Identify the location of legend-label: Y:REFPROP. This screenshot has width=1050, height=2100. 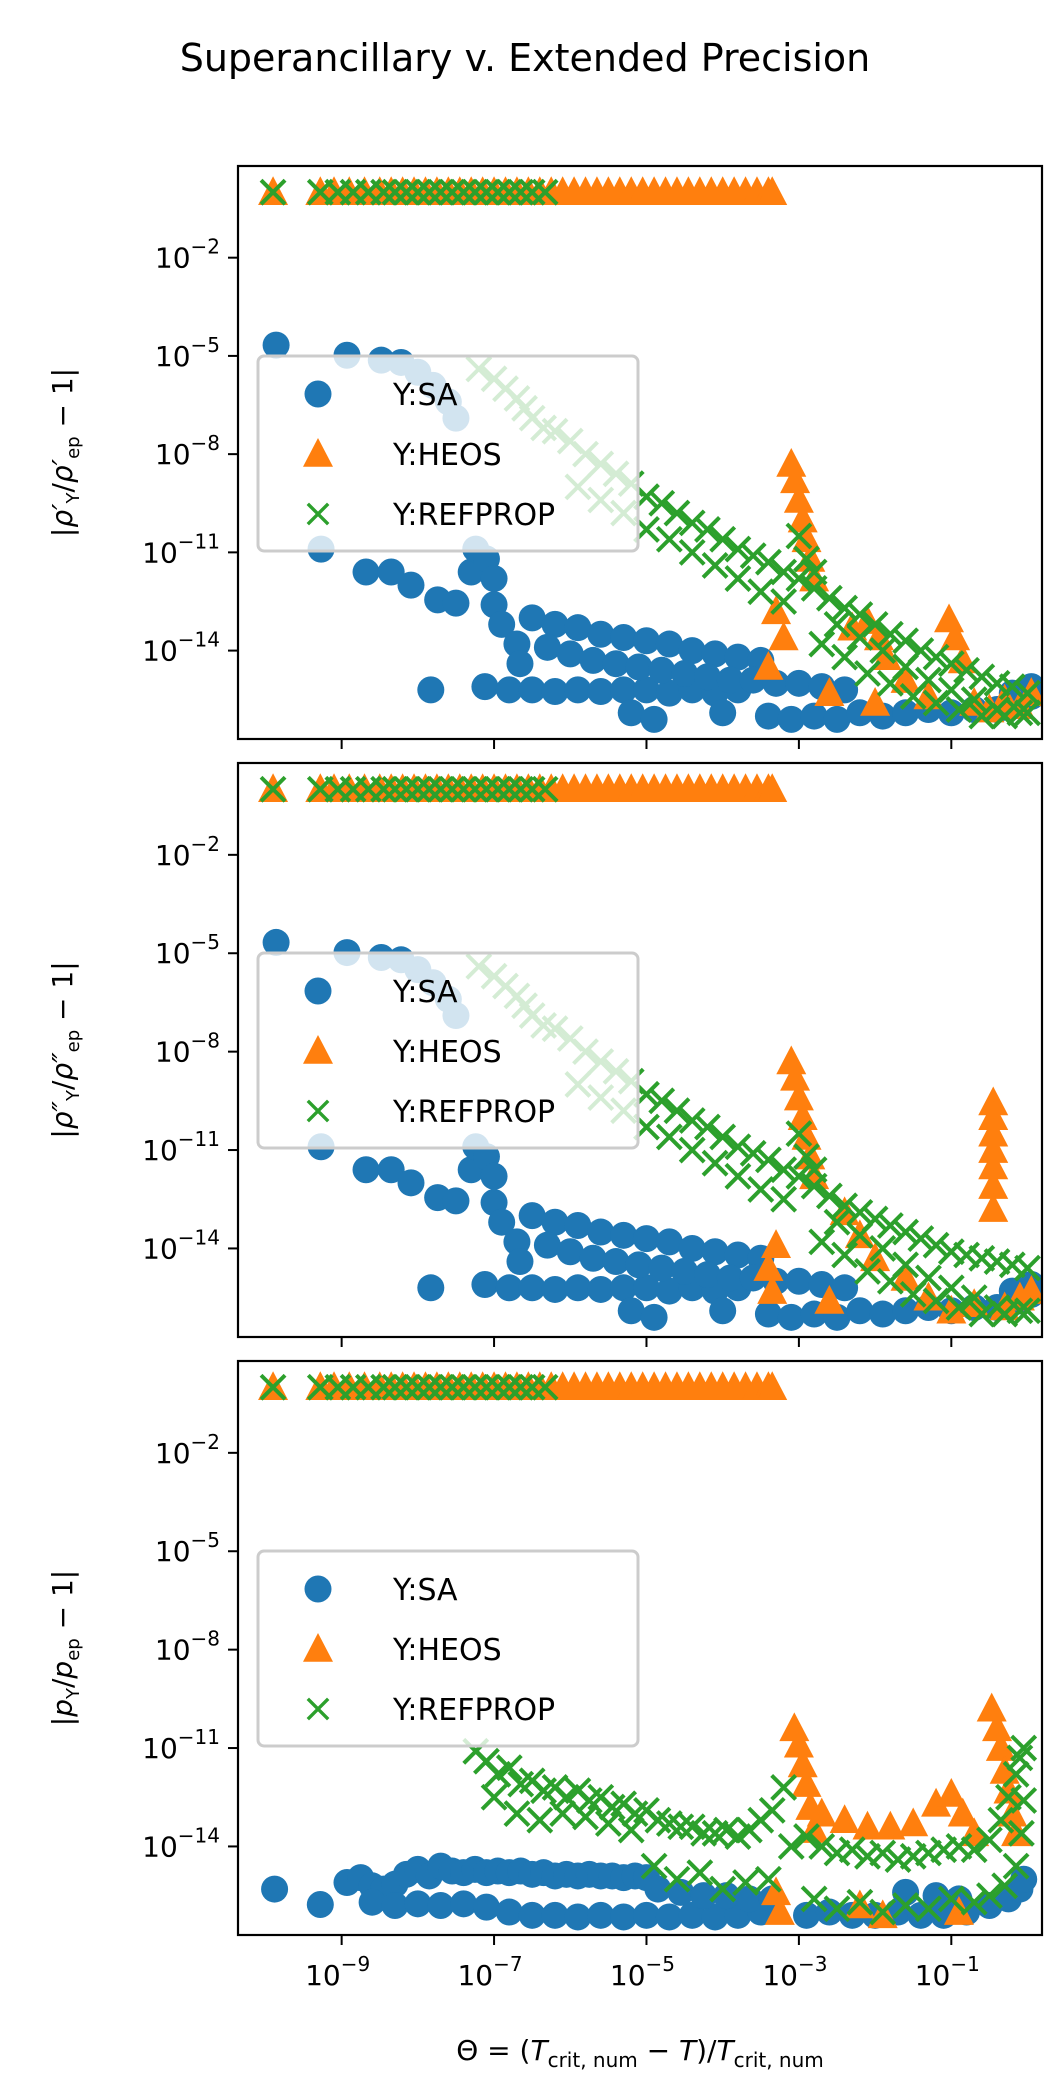
(473, 515).